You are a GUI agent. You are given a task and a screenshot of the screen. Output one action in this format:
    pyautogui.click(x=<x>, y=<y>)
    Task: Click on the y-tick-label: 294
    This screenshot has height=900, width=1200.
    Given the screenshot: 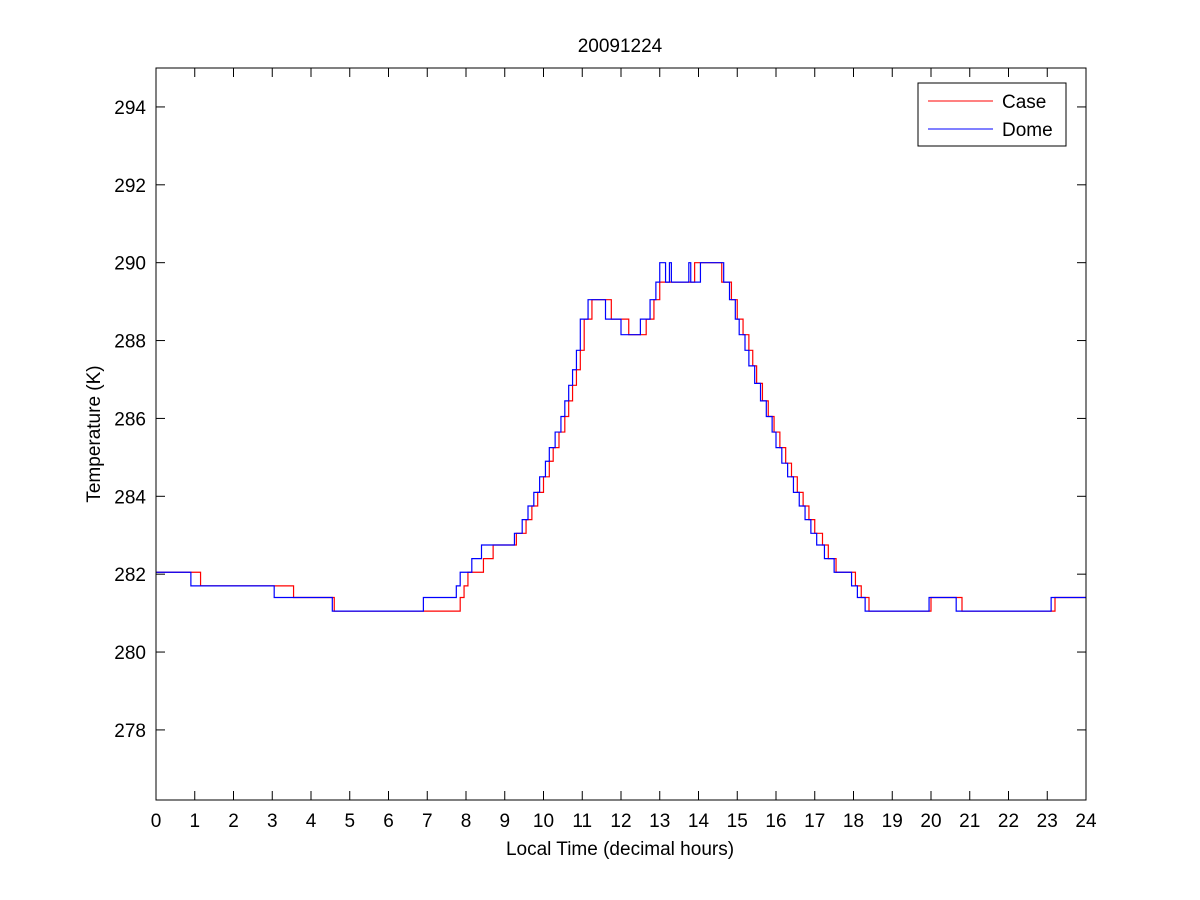 What is the action you would take?
    pyautogui.click(x=130, y=108)
    